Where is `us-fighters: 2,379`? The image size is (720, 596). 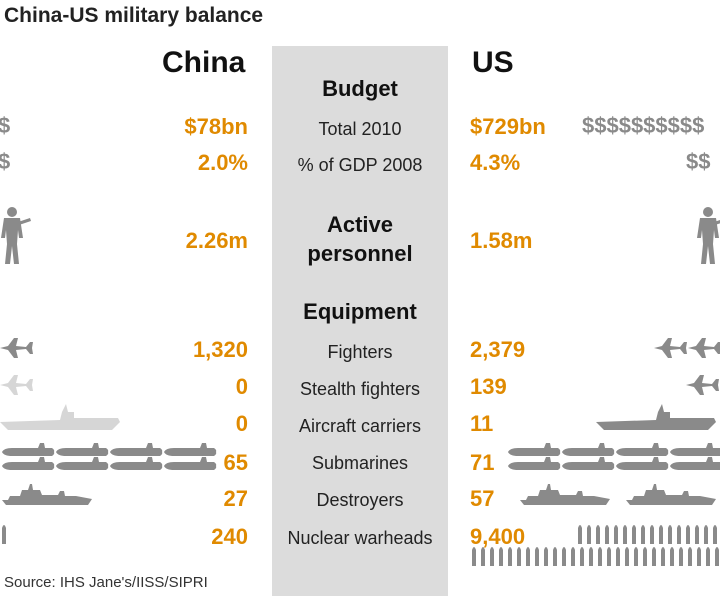
us-fighters: 2,379 is located at coordinates (498, 349).